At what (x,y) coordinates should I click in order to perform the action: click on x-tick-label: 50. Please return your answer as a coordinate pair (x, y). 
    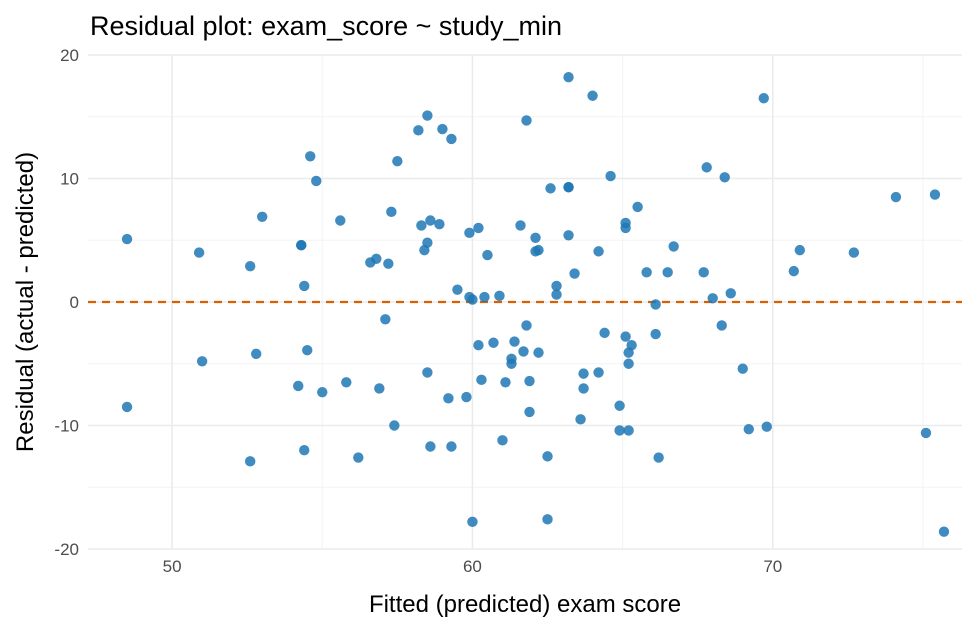
    Looking at the image, I should click on (172, 566).